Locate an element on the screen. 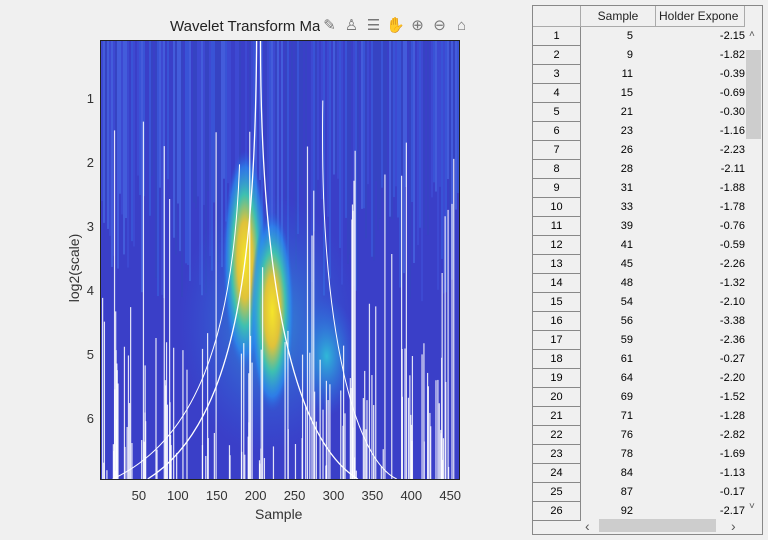 This screenshot has height=540, width=768. sample-cell: 71 is located at coordinates (626, 416).